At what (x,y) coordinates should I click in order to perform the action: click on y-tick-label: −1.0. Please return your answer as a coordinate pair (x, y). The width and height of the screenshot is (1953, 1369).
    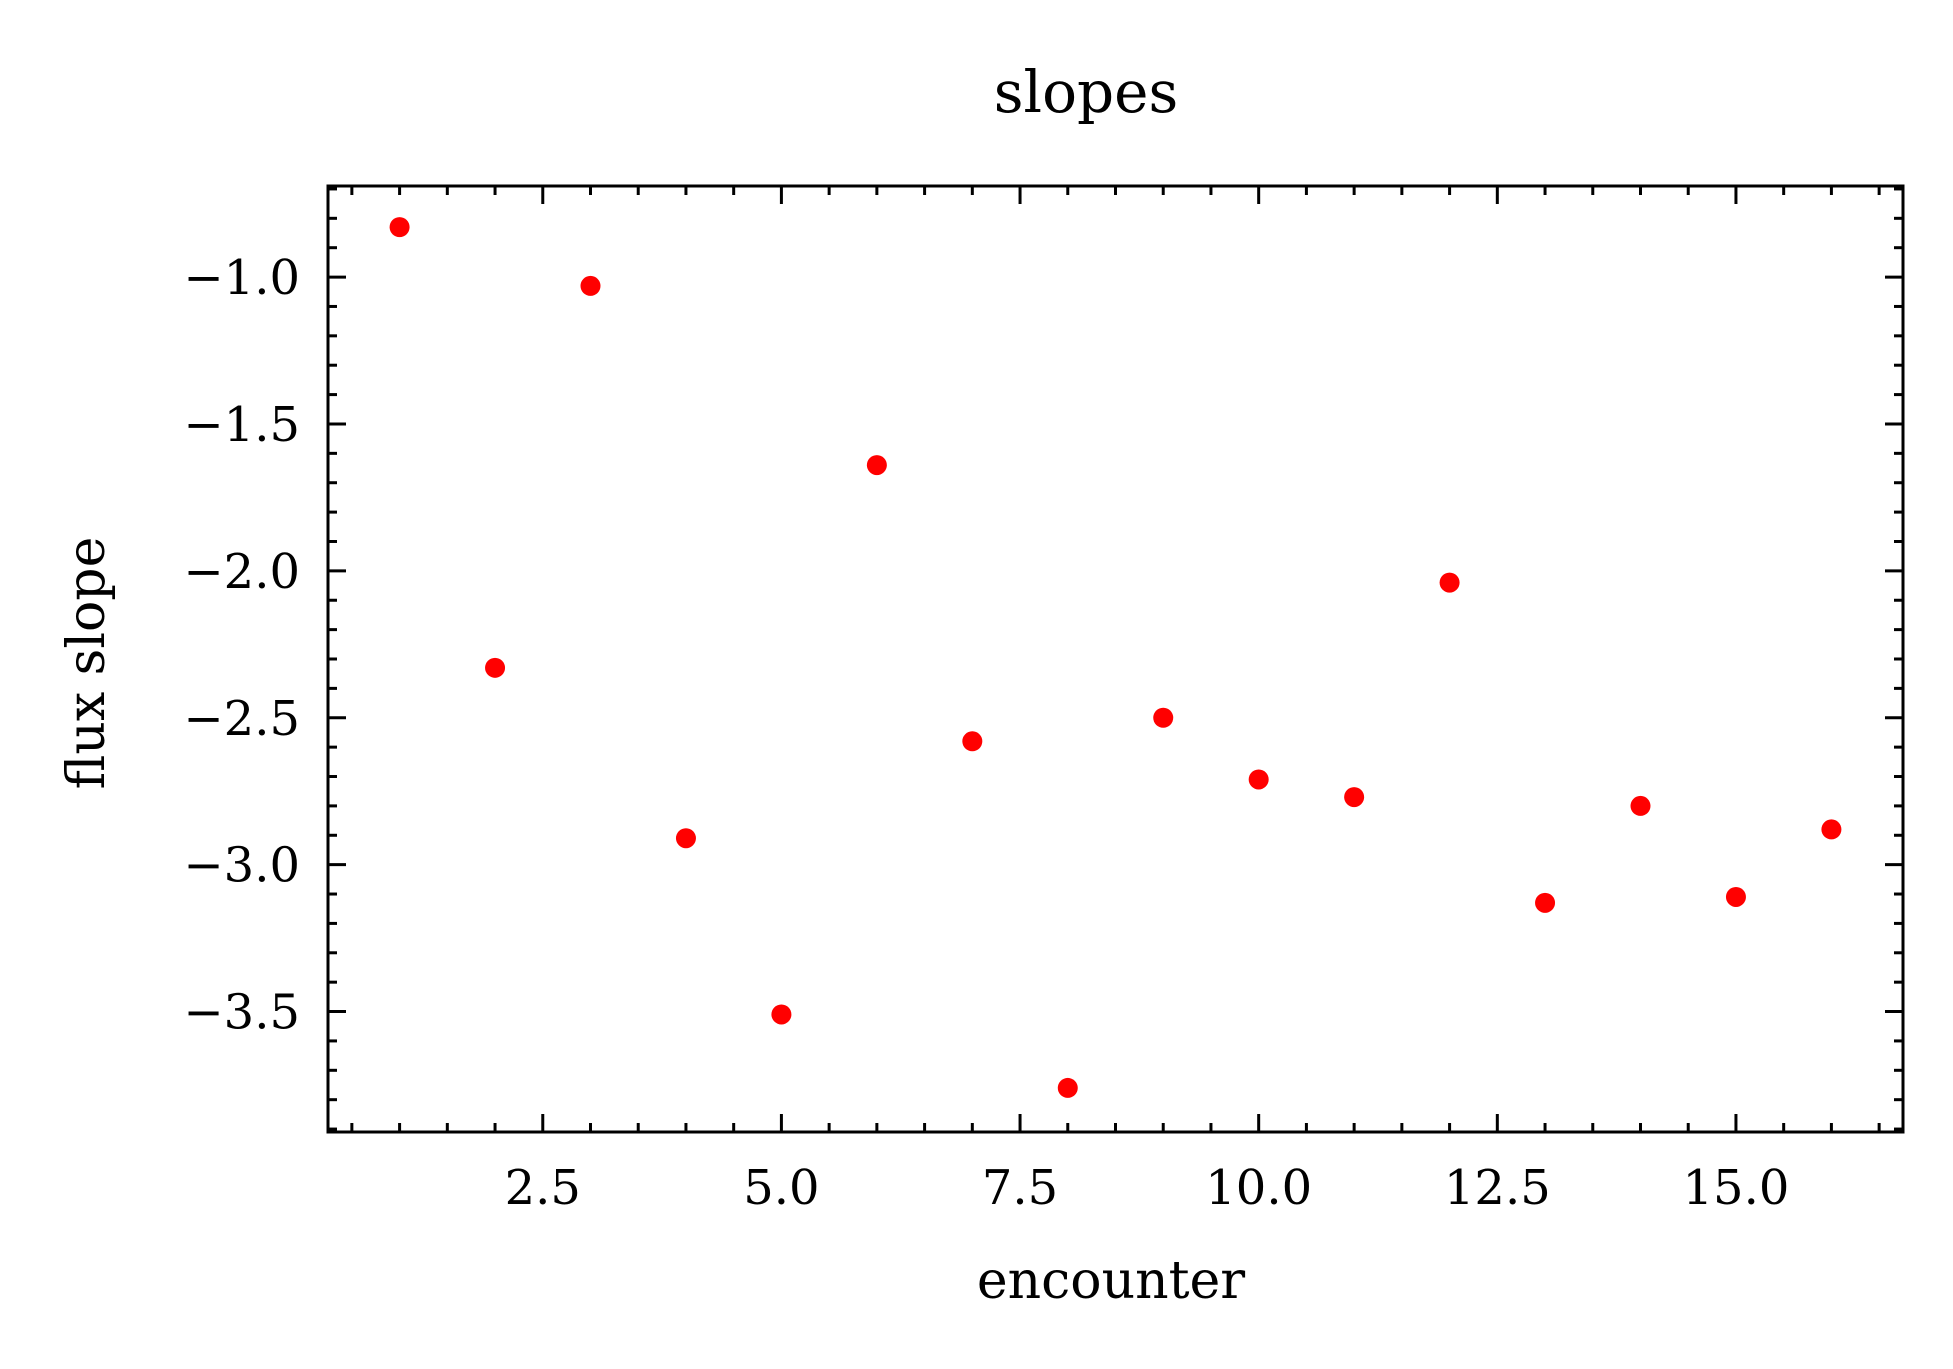
    Looking at the image, I should click on (241, 278).